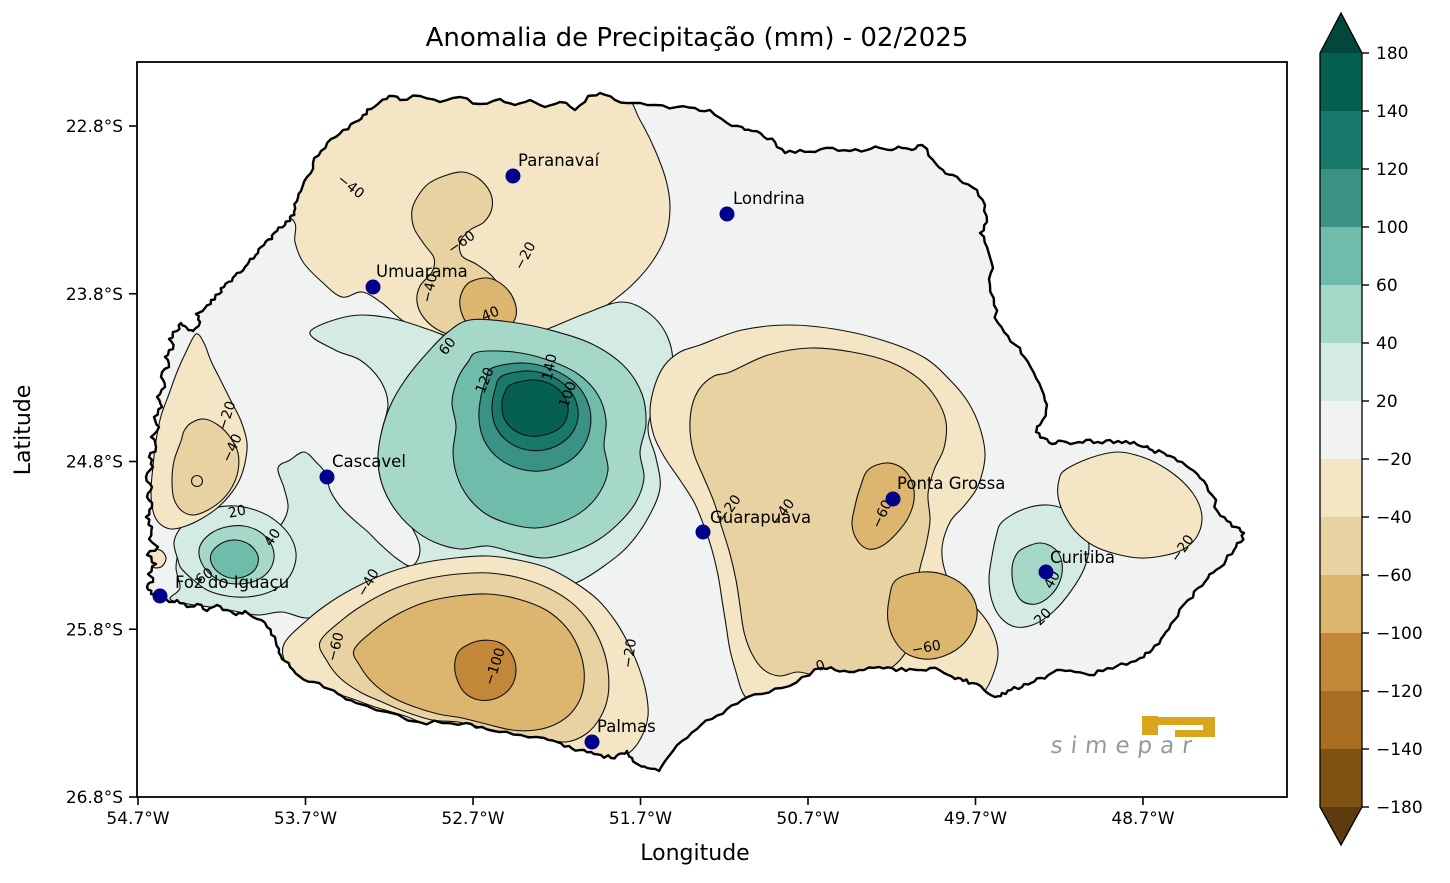 The height and width of the screenshot is (883, 1450). Describe the element at coordinates (490, 315) in the screenshot. I see `contour-value-label: 40` at that location.